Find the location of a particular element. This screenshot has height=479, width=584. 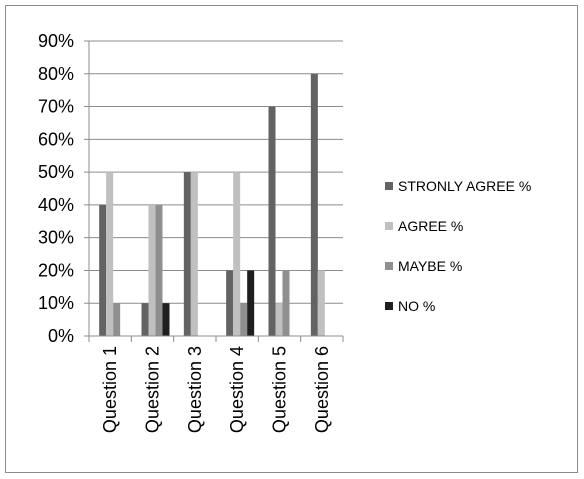

y-tick-label: 70% is located at coordinates (56, 107).